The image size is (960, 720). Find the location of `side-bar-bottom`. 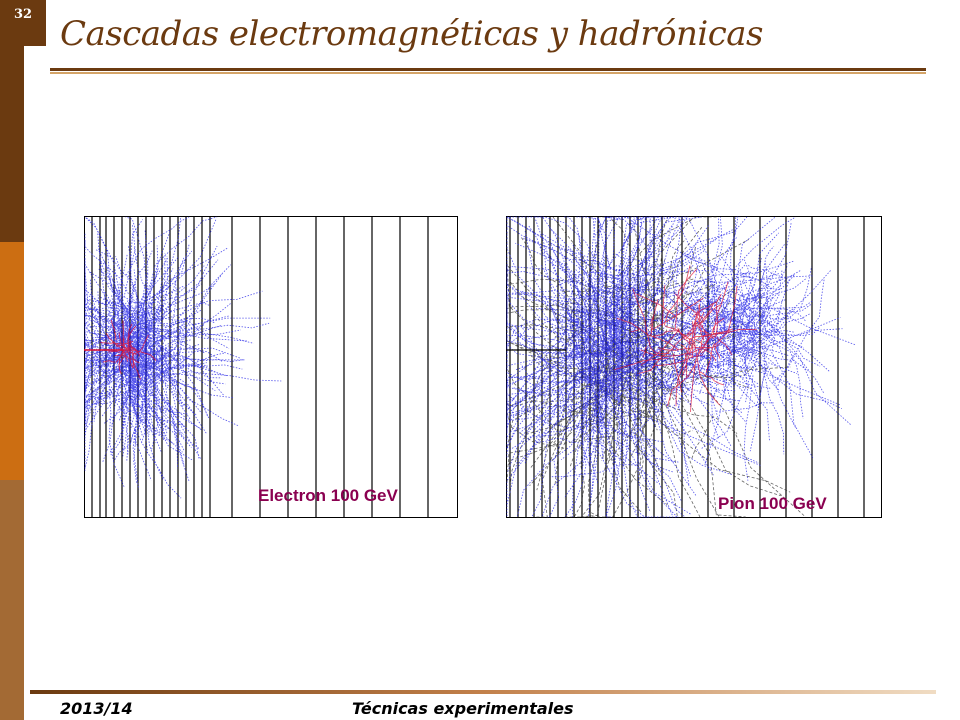

side-bar-bottom is located at coordinates (12, 600).